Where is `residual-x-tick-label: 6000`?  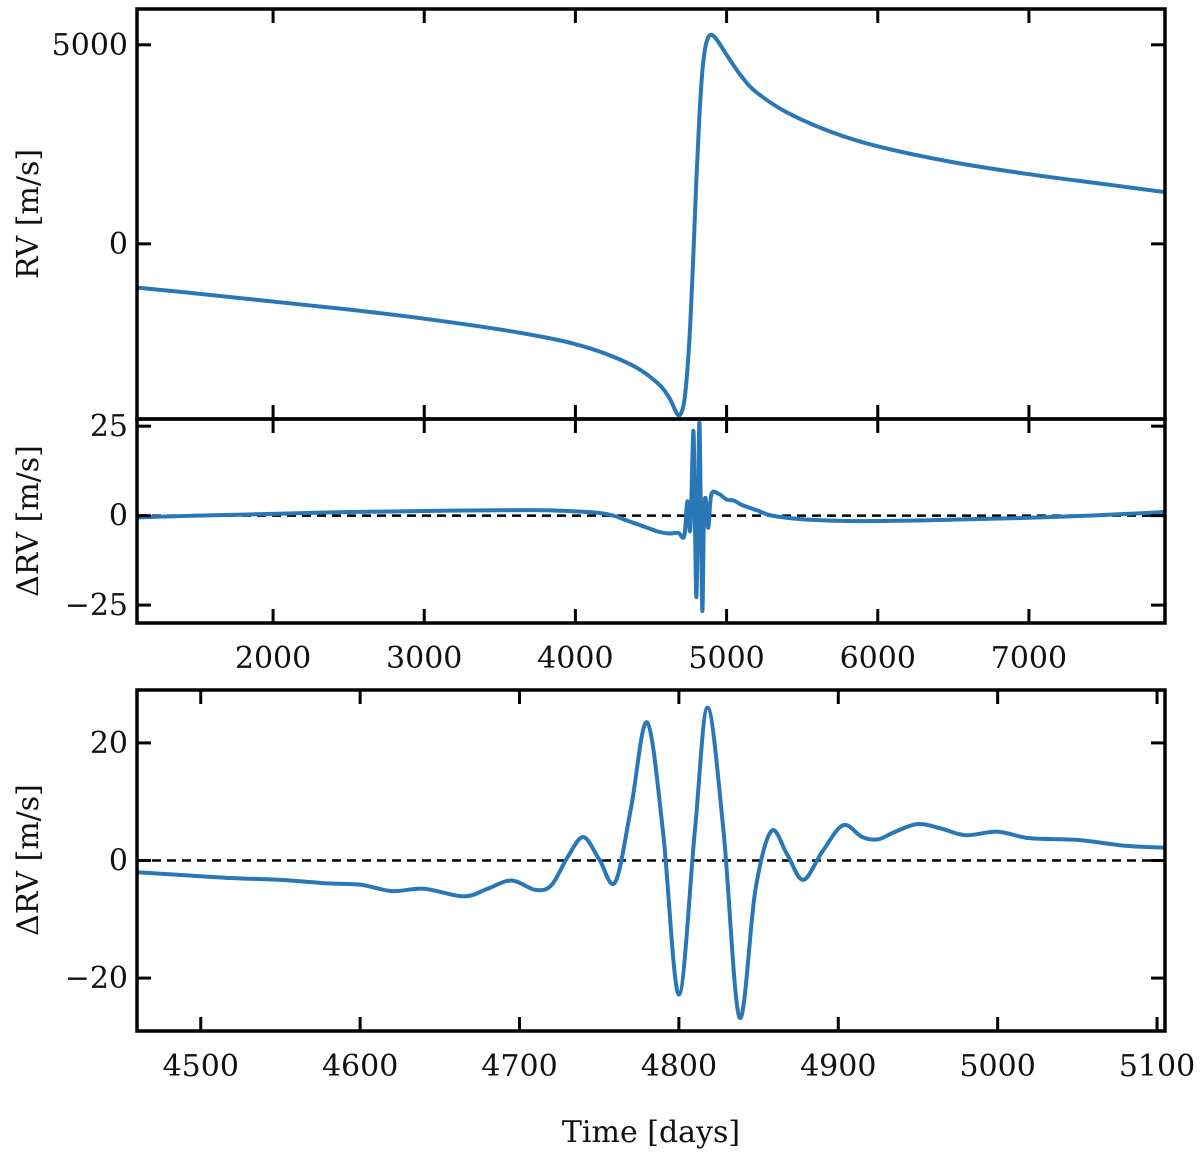 residual-x-tick-label: 6000 is located at coordinates (878, 658).